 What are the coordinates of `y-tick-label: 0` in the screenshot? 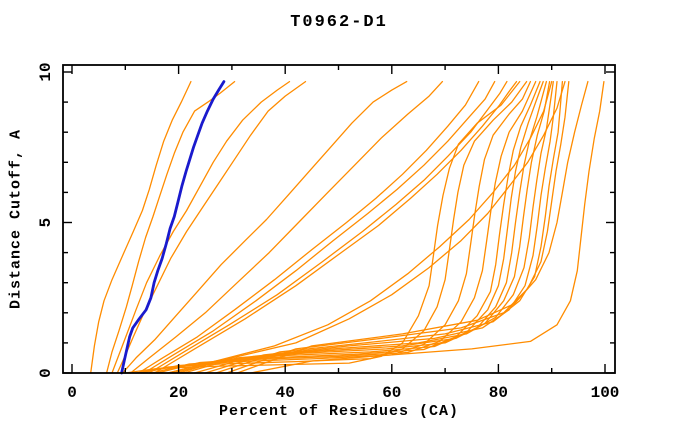 It's located at (46, 373).